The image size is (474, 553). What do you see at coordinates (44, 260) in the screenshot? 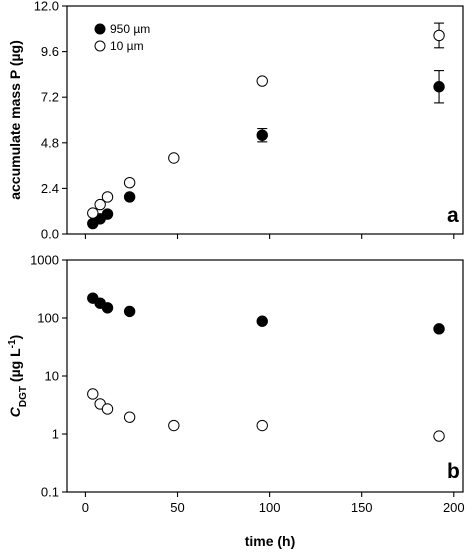
I see `panel-b-y-tick-label: 1000` at bounding box center [44, 260].